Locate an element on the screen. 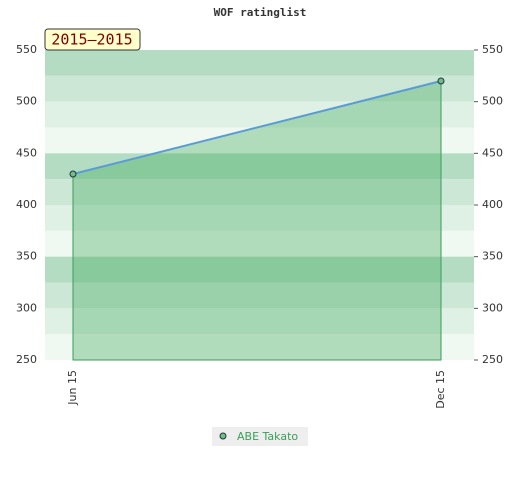 The width and height of the screenshot is (520, 484). annotation: 2015–2015 is located at coordinates (91, 40).